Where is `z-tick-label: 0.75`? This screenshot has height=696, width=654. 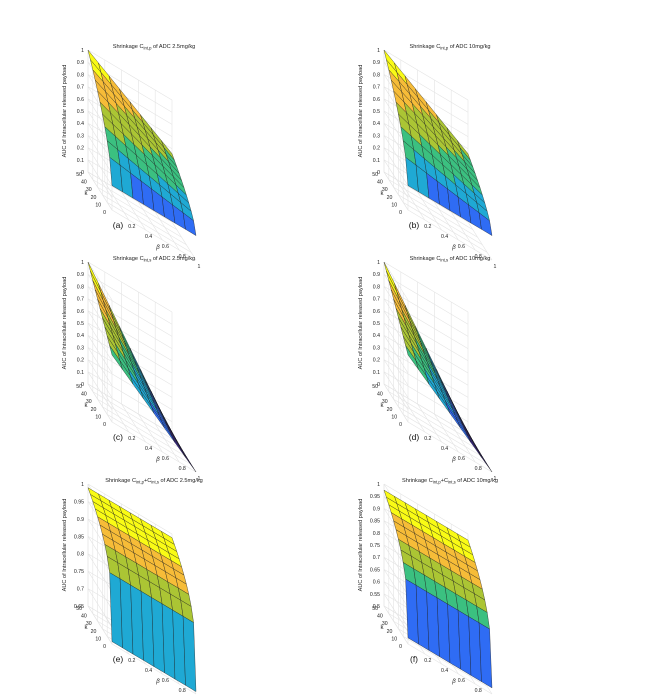
z-tick-label: 0.75 is located at coordinates (79, 572).